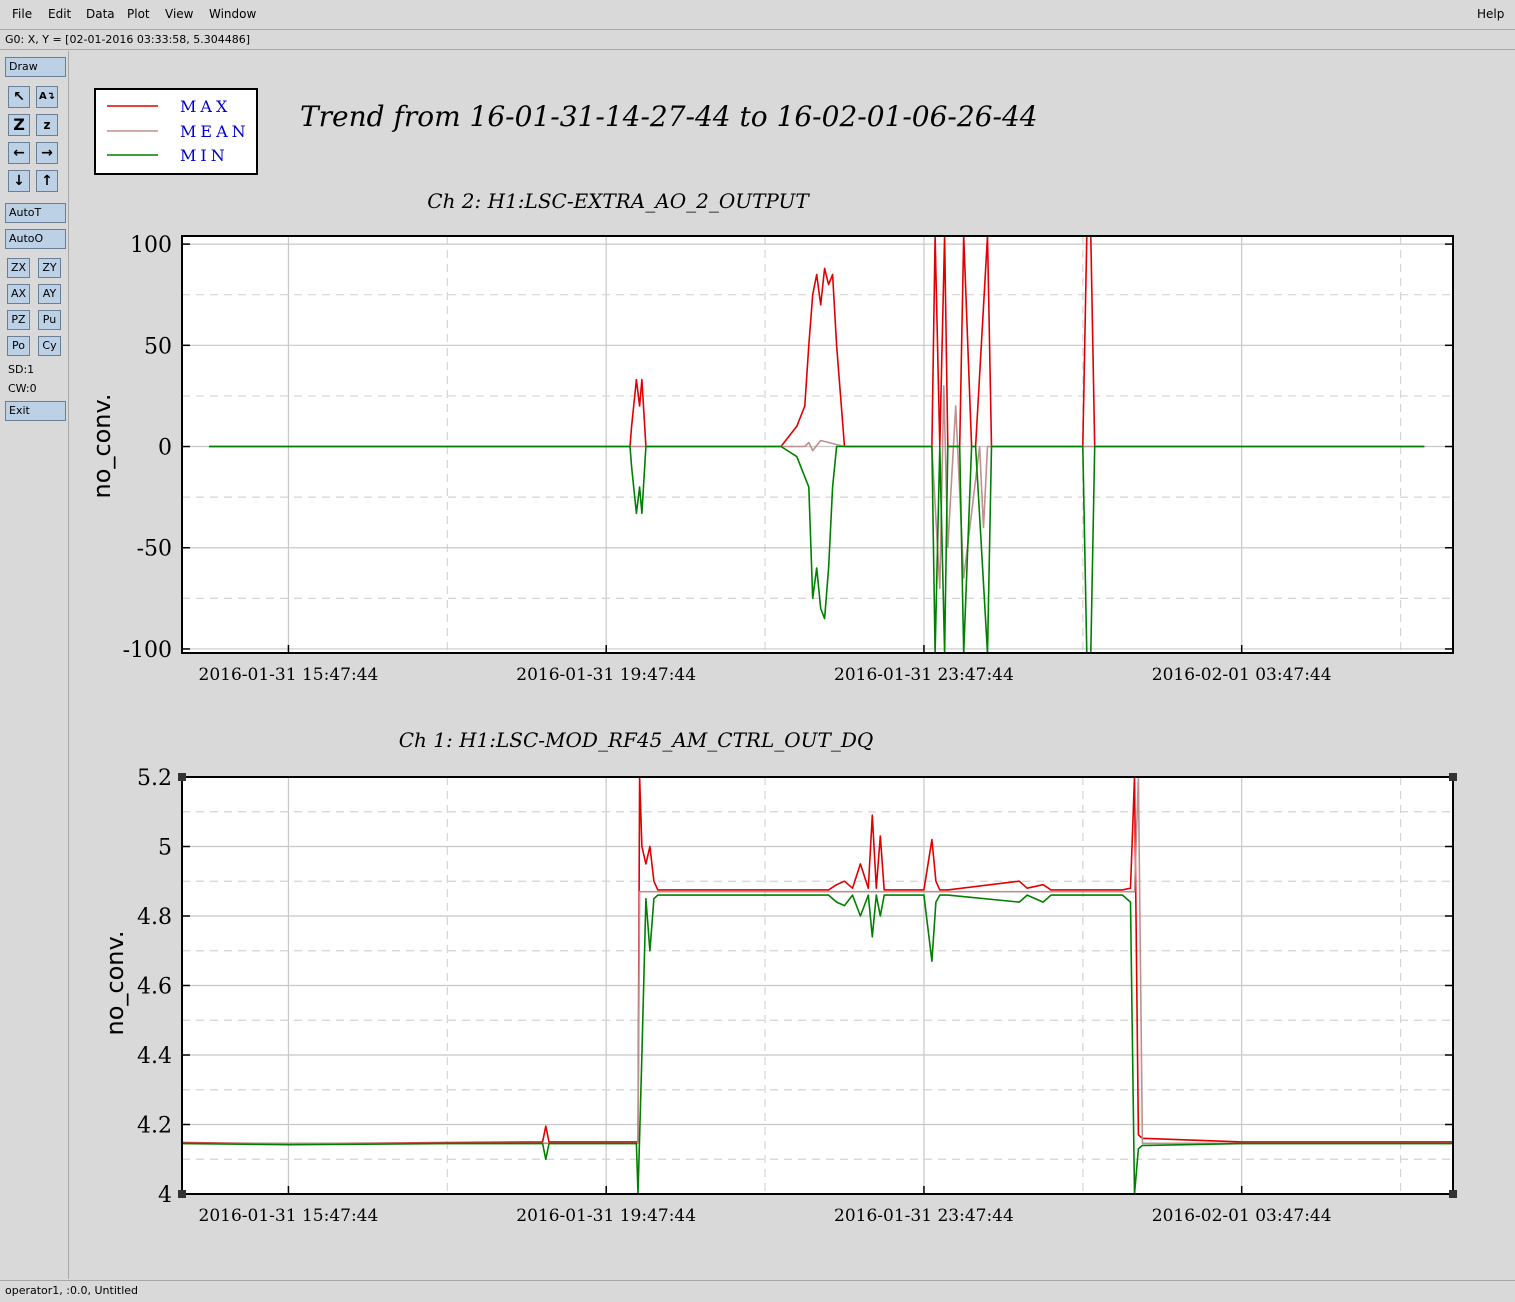  Describe the element at coordinates (154, 1126) in the screenshot. I see `y-tick-label: 4.2` at that location.